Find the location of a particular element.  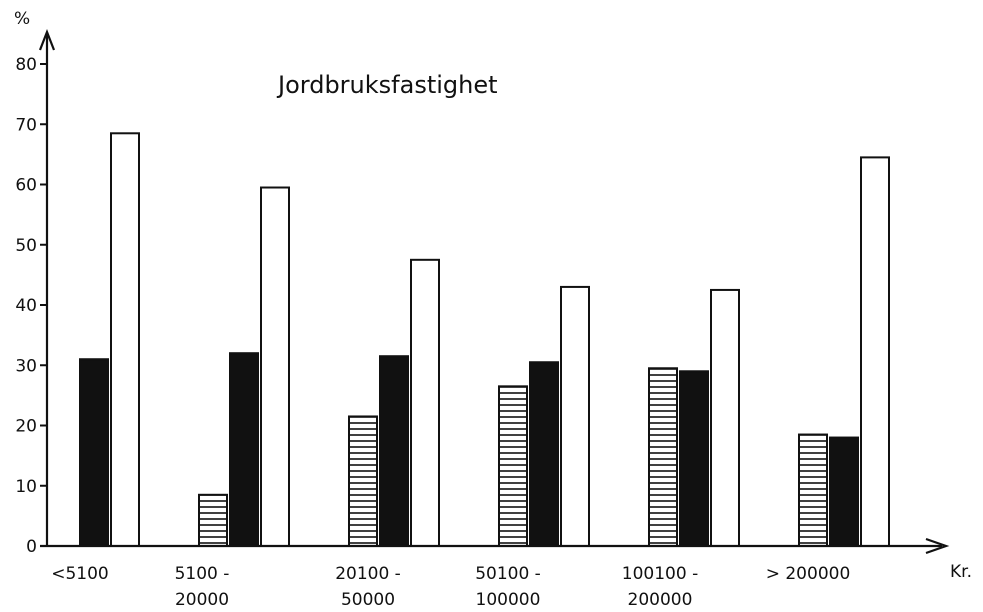

x-category-label: 5100 - is located at coordinates (202, 574).